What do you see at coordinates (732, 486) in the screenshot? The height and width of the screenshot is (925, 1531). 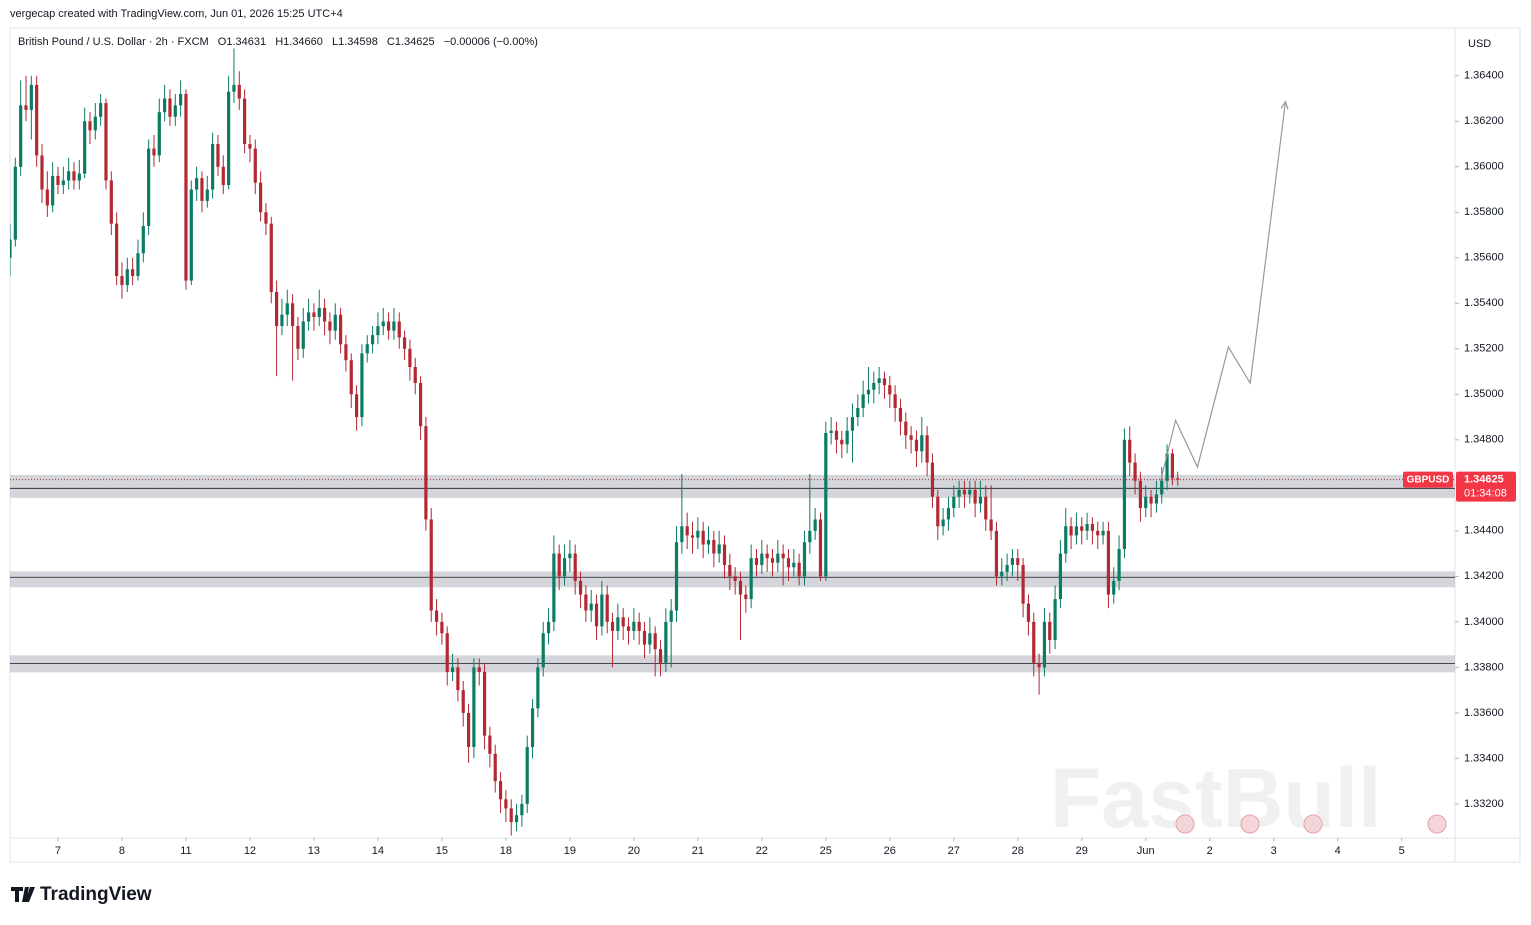 I see `zone` at bounding box center [732, 486].